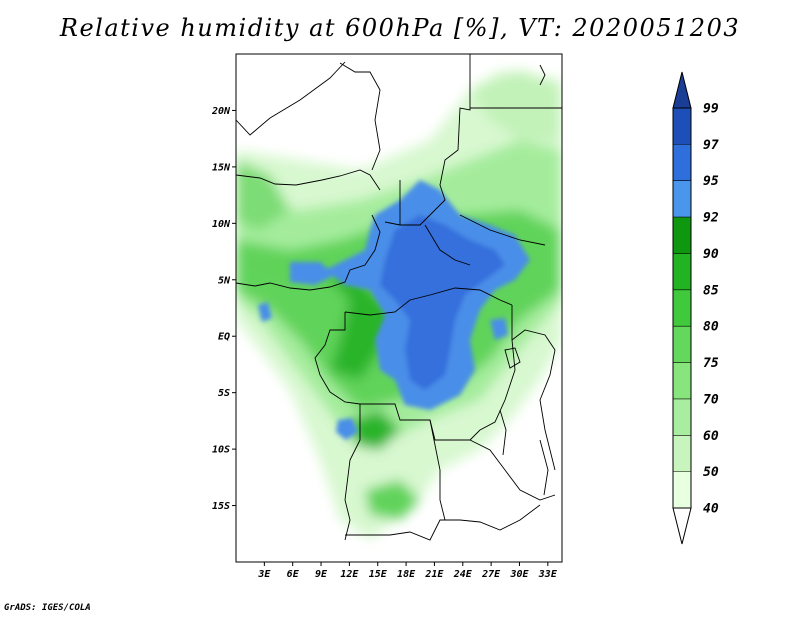 The height and width of the screenshot is (618, 800). Describe the element at coordinates (308, 180) in the screenshot. I see `boundary-sahel` at that location.